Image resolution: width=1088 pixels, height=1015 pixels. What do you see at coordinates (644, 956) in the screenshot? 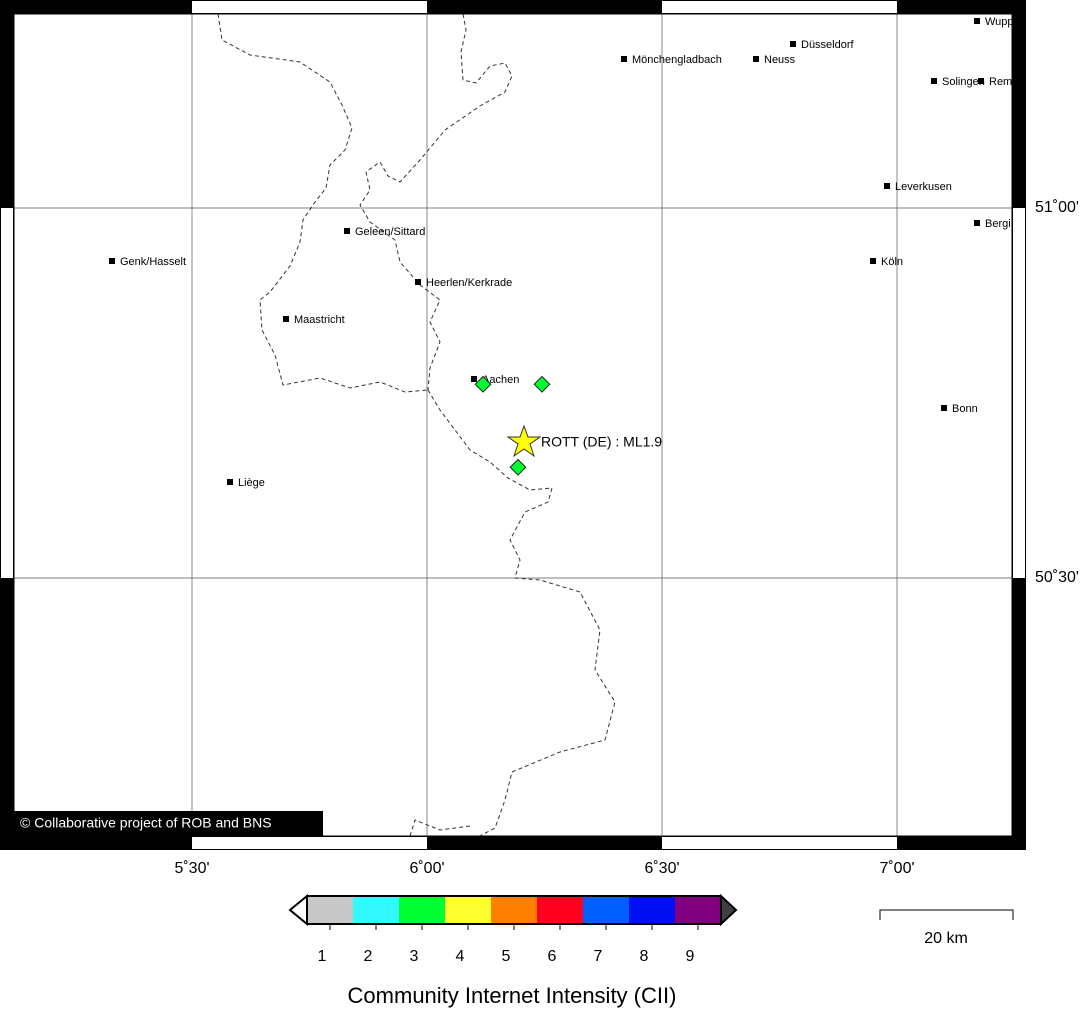
I see `colorbar-tick-label: 8` at bounding box center [644, 956].